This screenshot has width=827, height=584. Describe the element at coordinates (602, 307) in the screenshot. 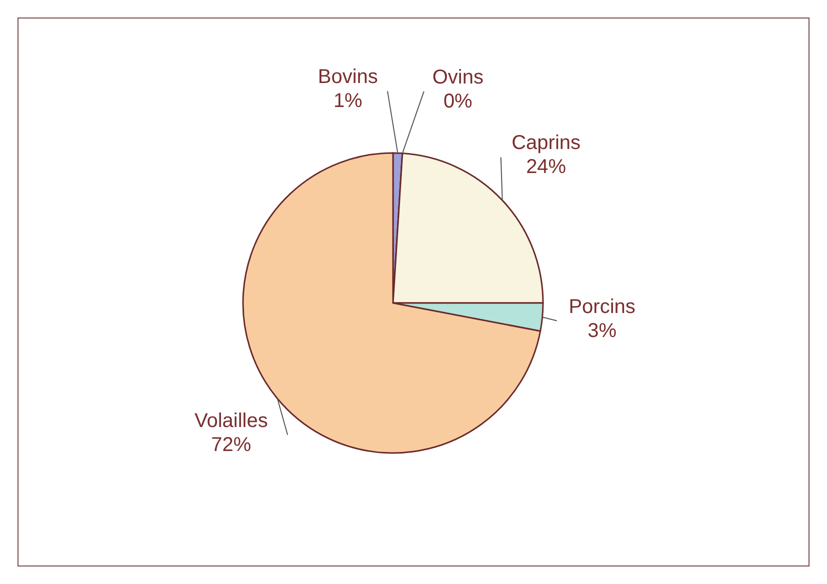

I see `slice-label: Porcins` at that location.